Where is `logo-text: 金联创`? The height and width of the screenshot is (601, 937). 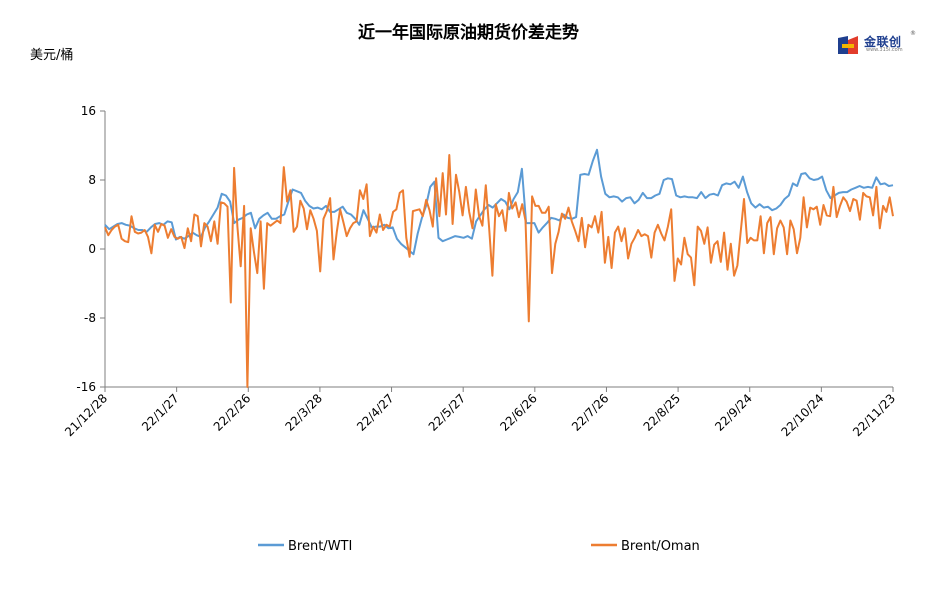 logo-text: 金联创 is located at coordinates (883, 42).